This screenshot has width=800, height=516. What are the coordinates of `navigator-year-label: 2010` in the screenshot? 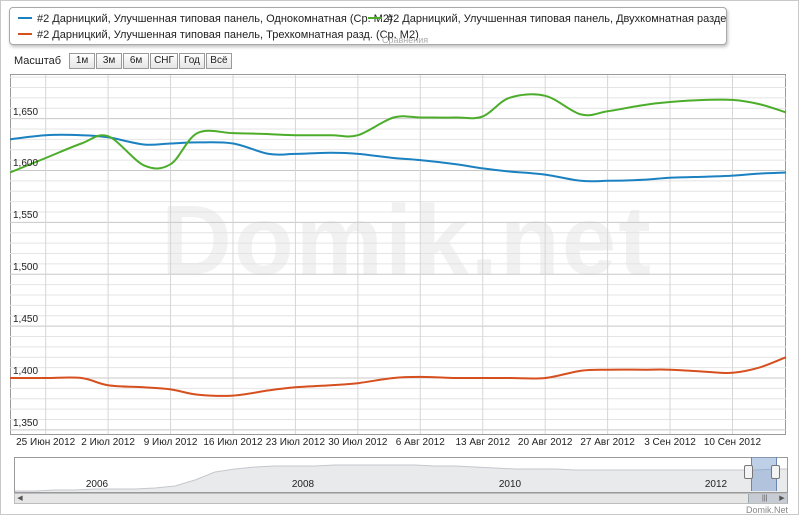 It's located at (510, 484).